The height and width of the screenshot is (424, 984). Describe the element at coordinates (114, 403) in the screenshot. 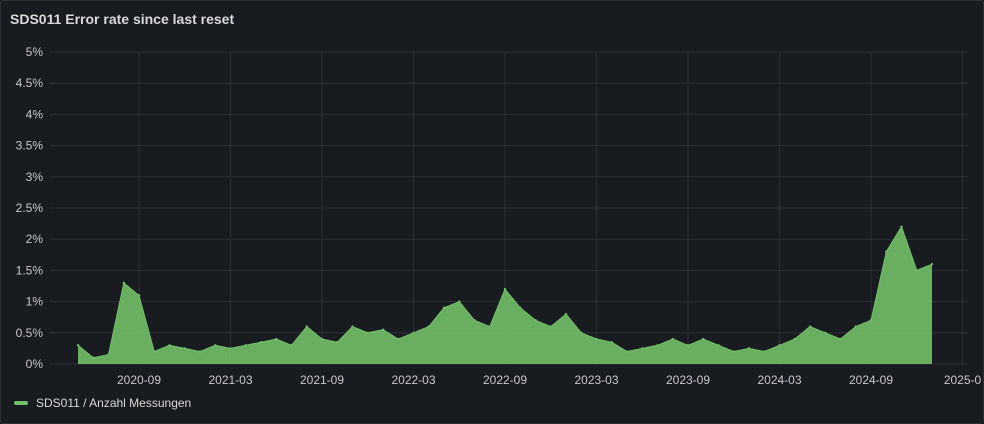

I see `legend-label: SDS011 / Anzahl Messungen` at that location.